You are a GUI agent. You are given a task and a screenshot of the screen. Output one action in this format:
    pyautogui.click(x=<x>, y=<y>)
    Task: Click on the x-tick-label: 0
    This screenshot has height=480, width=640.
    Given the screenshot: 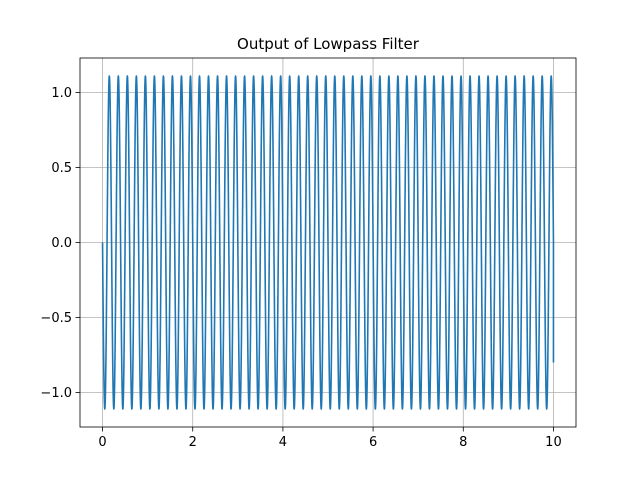 What is the action you would take?
    pyautogui.click(x=102, y=442)
    